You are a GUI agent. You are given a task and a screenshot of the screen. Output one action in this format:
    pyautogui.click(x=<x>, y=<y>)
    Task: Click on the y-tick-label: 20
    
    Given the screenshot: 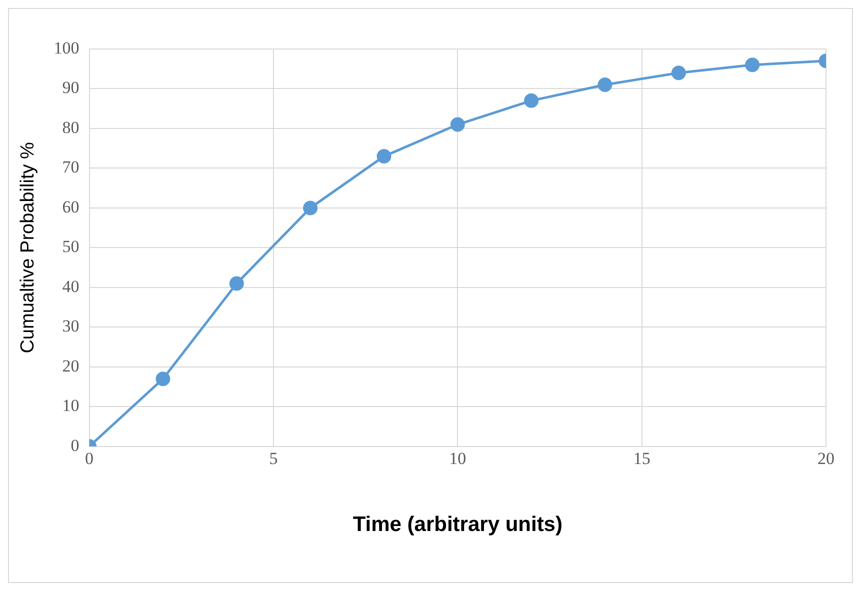 What is the action you would take?
    pyautogui.click(x=71, y=366)
    